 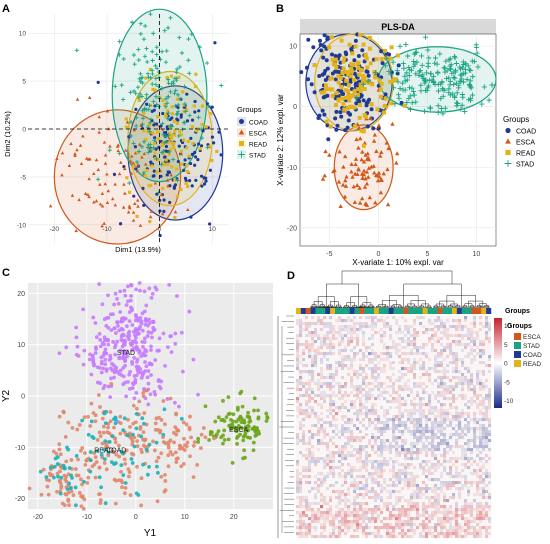 I want to click on data-point-esca, so click(x=356, y=139).